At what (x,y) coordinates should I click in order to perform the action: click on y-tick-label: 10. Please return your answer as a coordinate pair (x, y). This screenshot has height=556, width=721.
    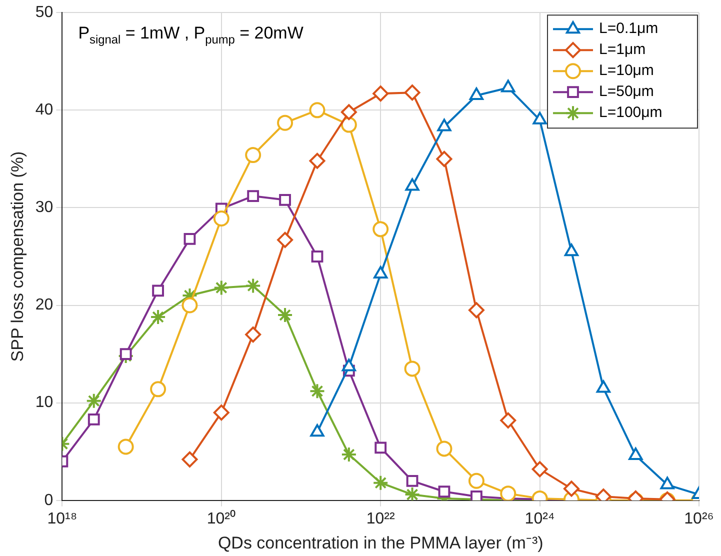
    Looking at the image, I should click on (44, 403).